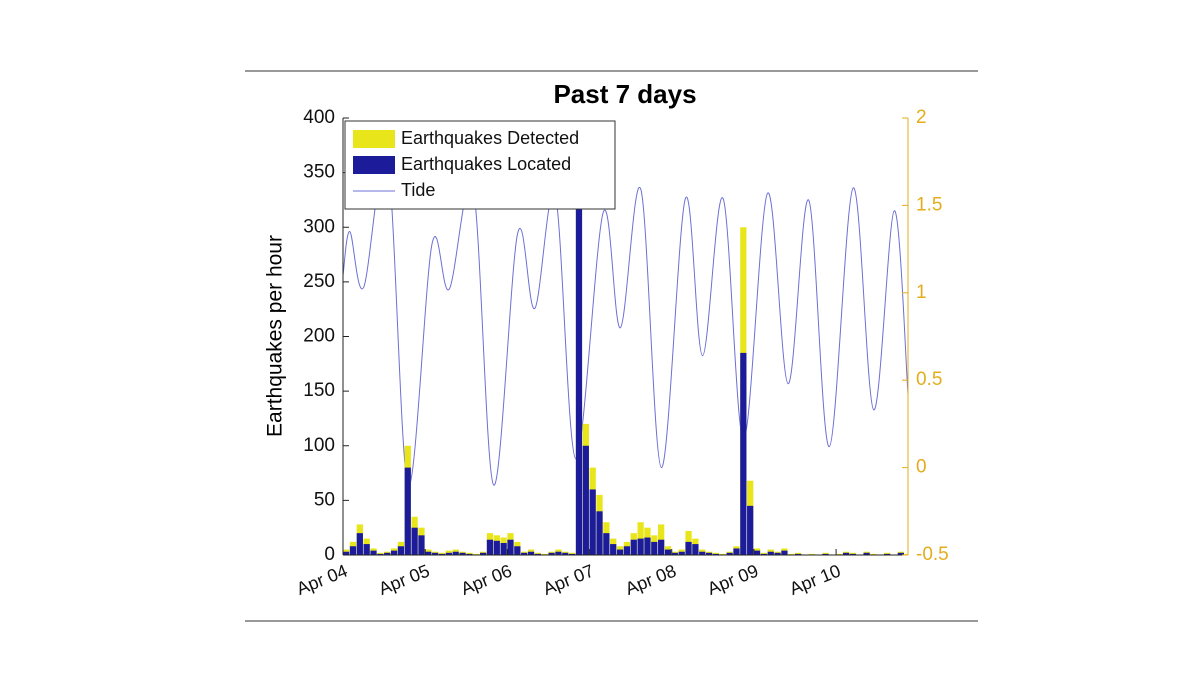 The image size is (1200, 675). Describe the element at coordinates (418, 190) in the screenshot. I see `legend-label: Tide` at that location.